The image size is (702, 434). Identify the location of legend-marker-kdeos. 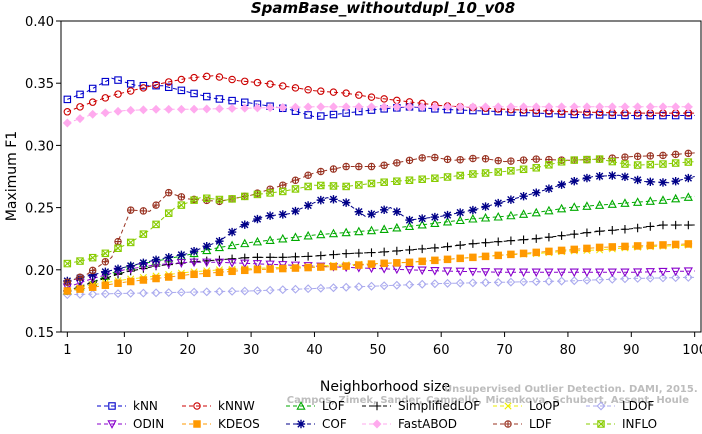
(197, 424).